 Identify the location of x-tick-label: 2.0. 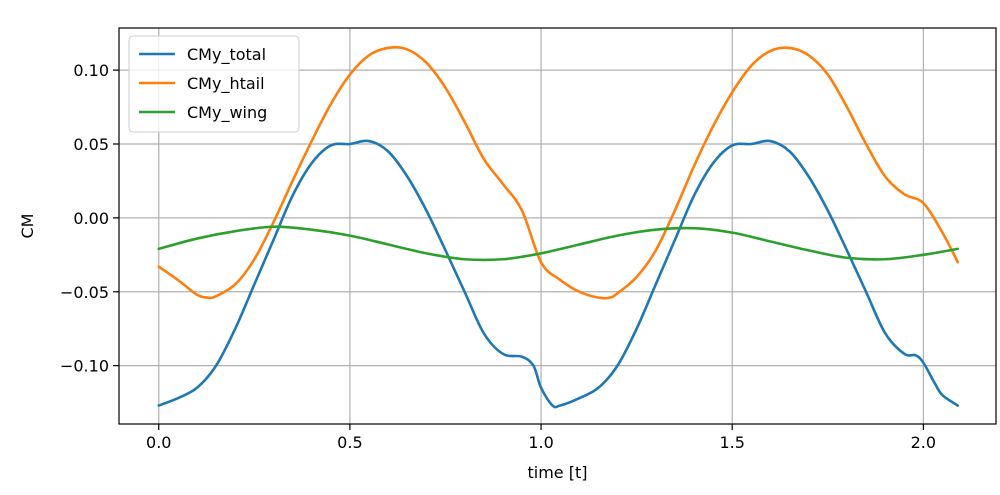
(923, 442).